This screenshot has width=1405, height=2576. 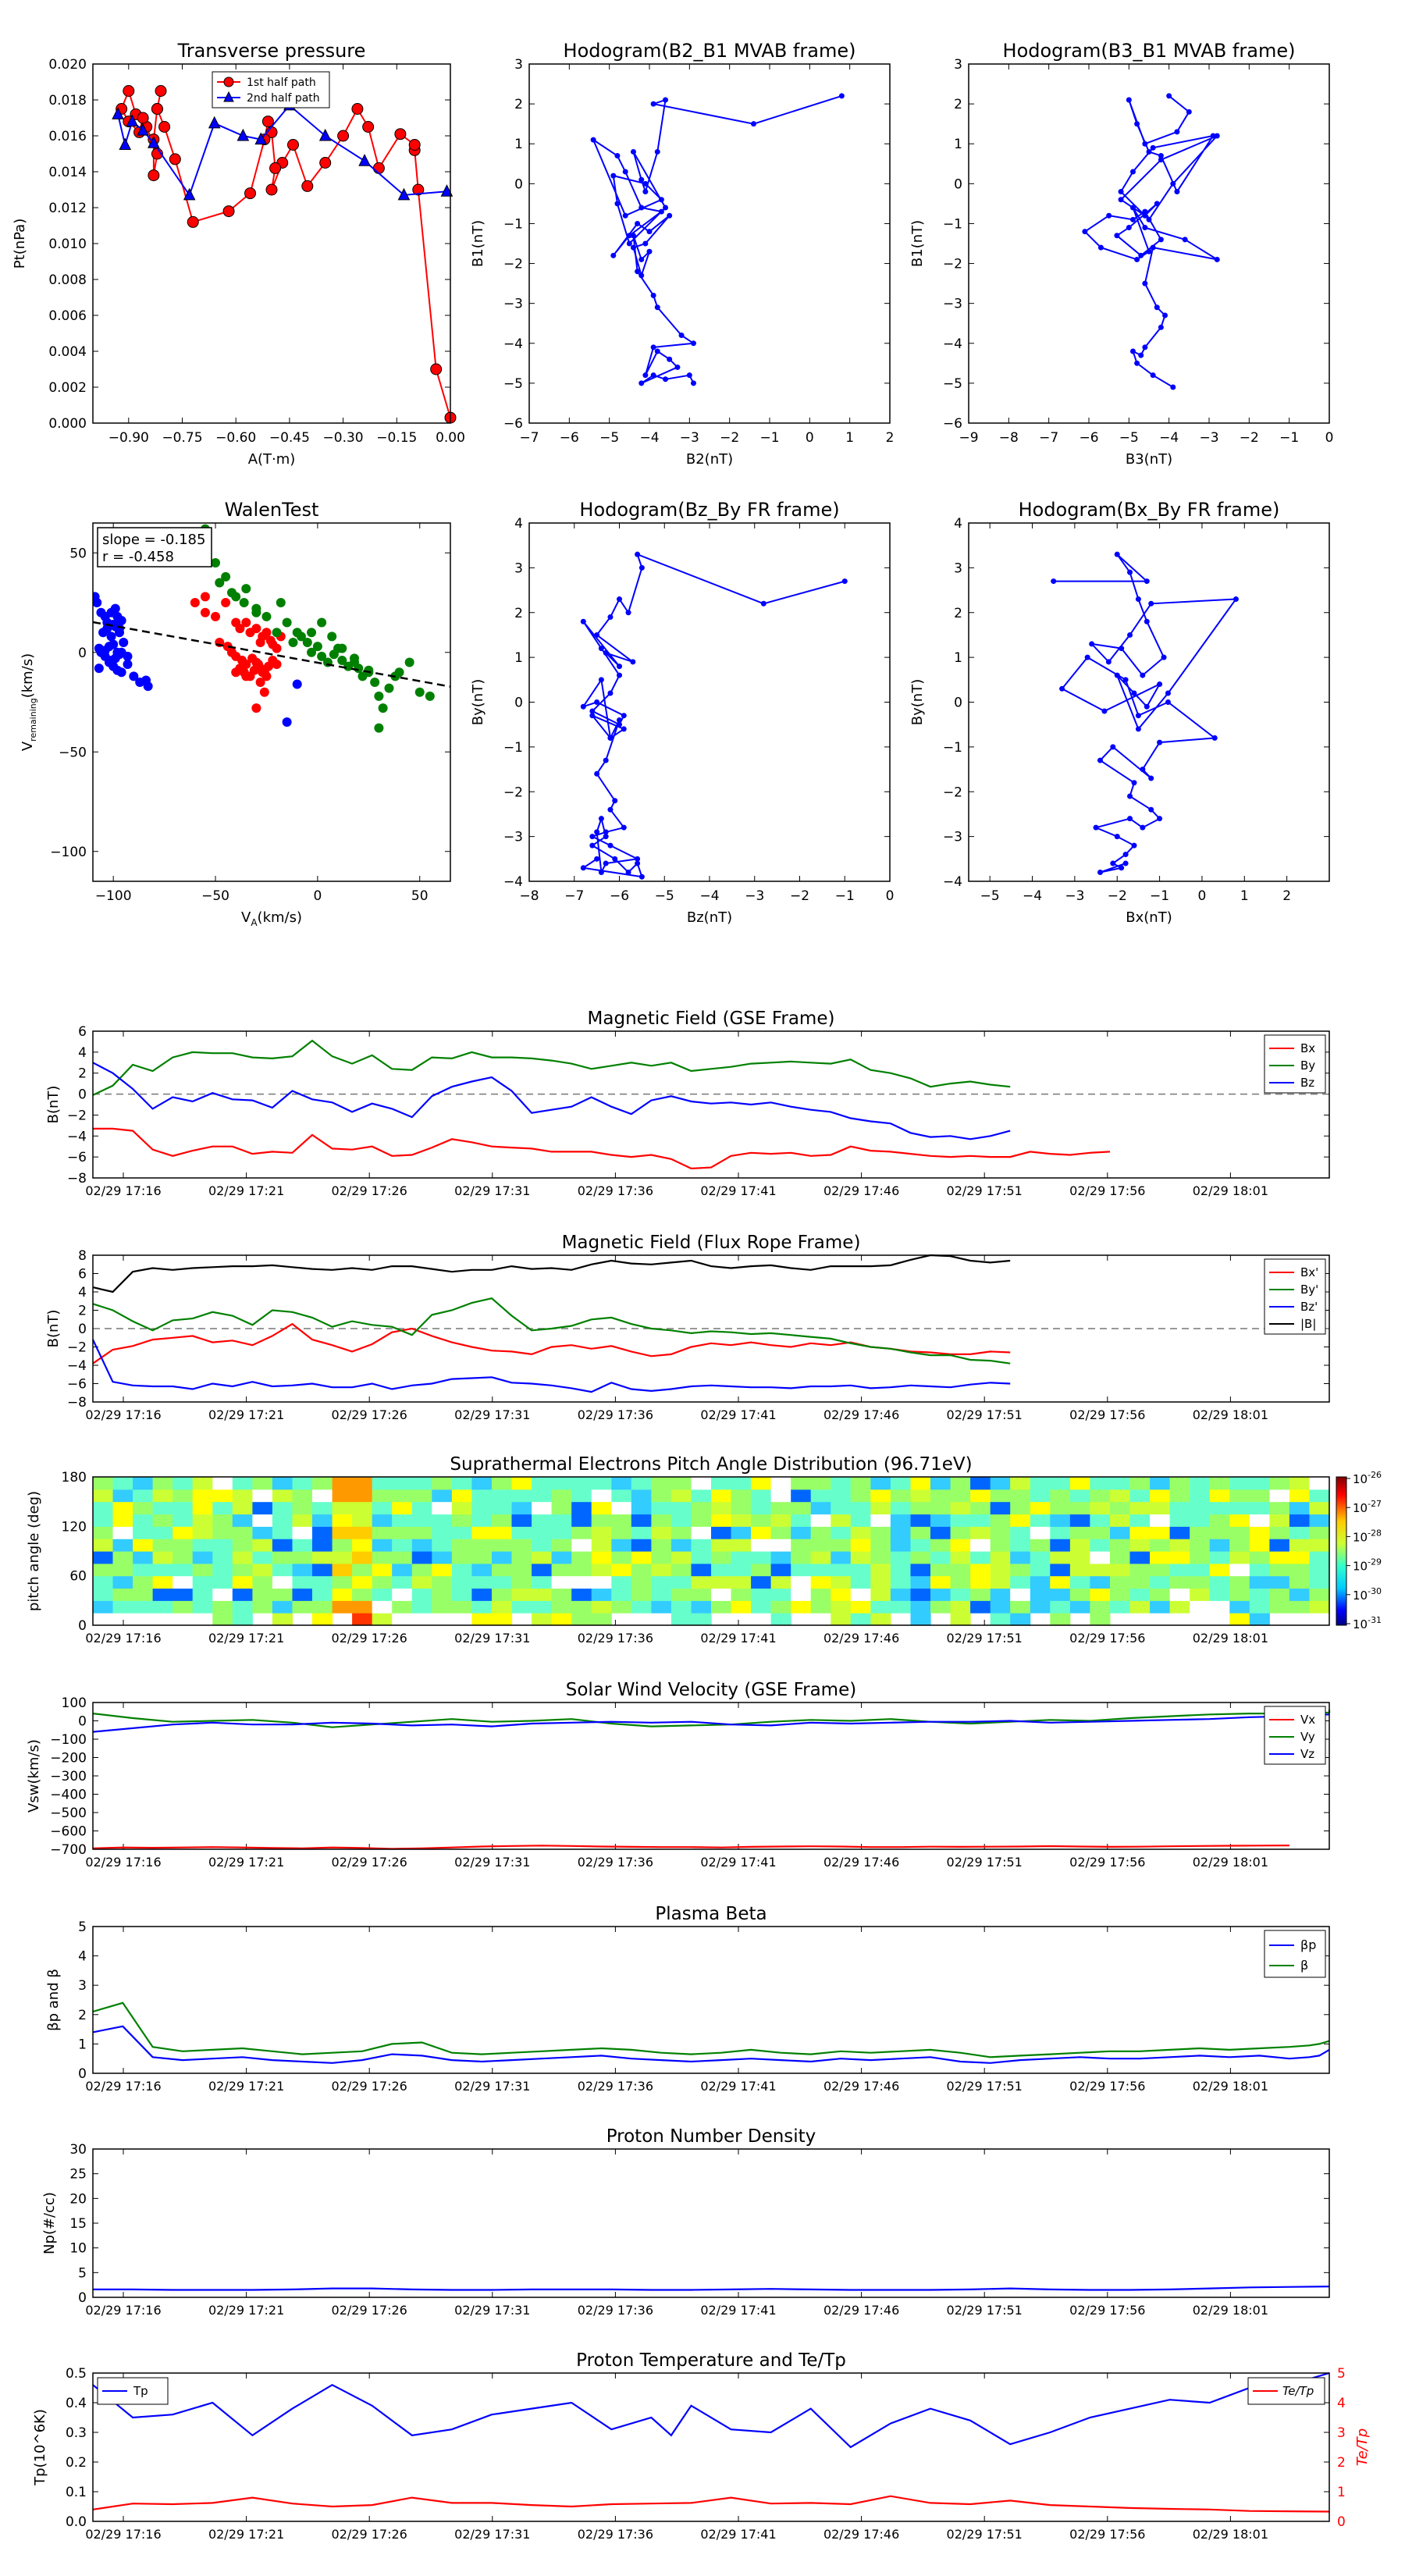 What do you see at coordinates (711, 1723) in the screenshot?
I see `vsw-series-Vz` at bounding box center [711, 1723].